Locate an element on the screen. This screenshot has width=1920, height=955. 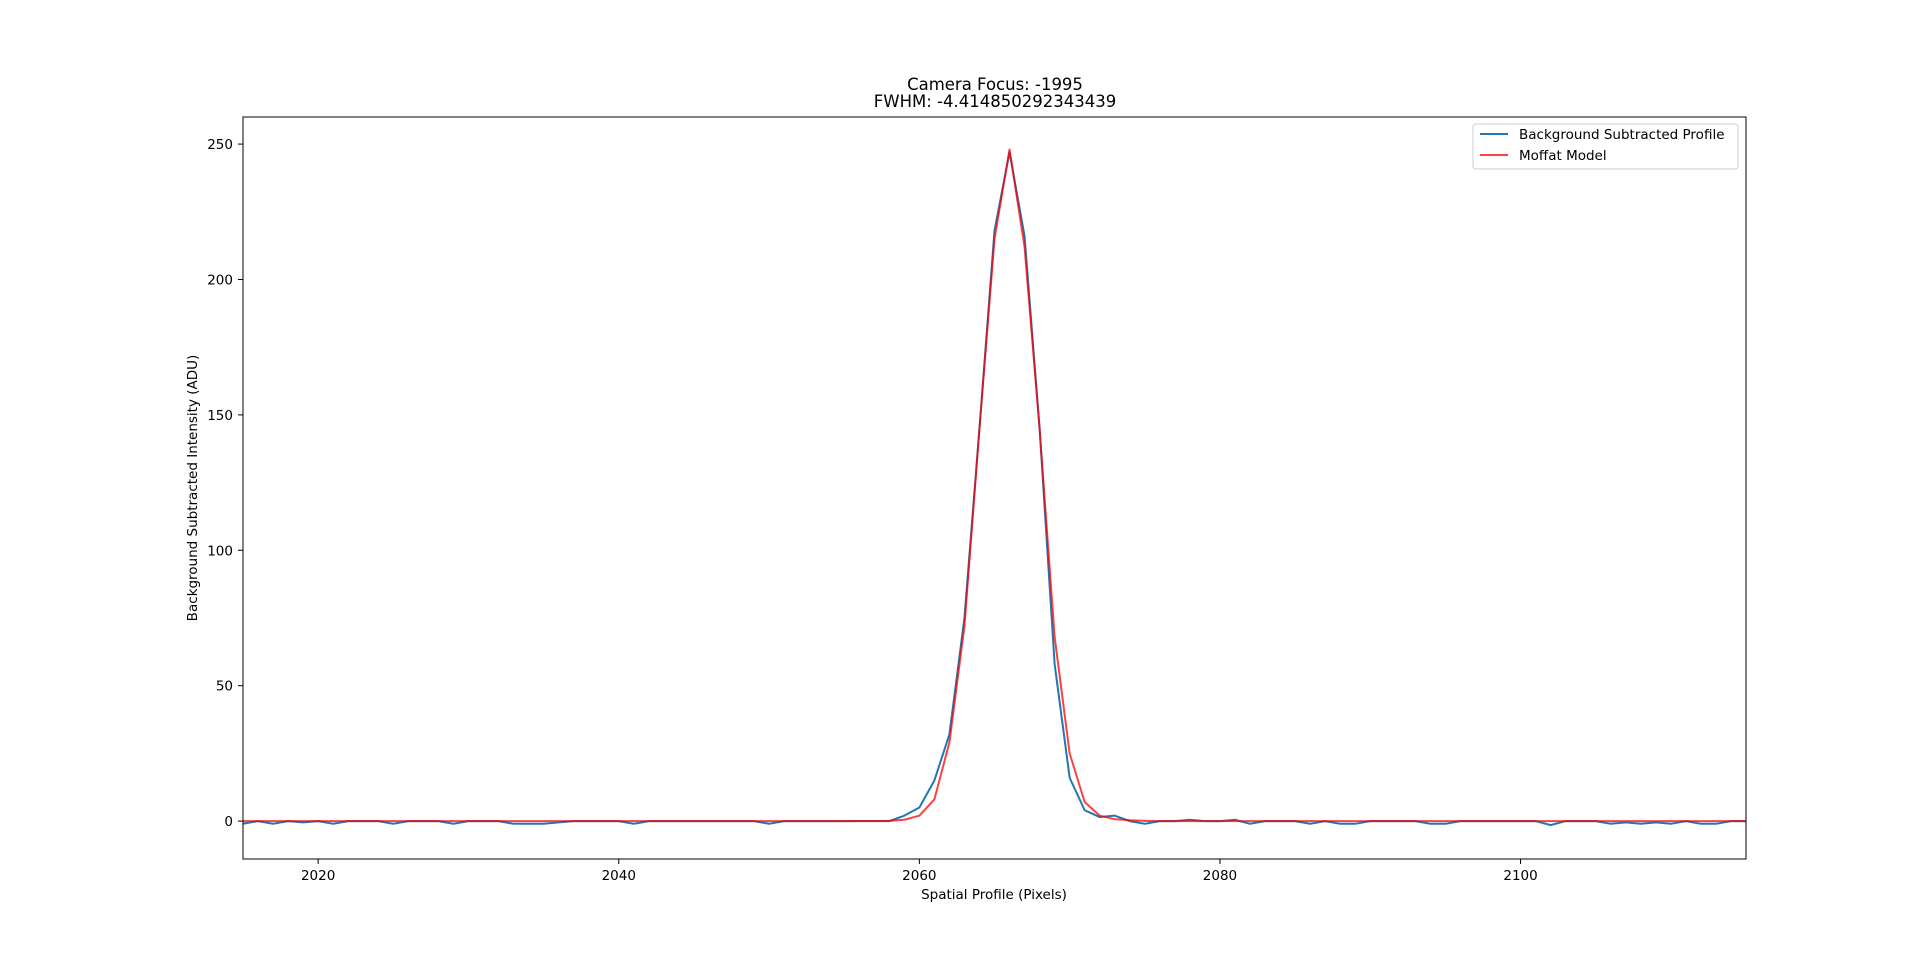
chart-title-line2: FWHM: -4.414850292343439 is located at coordinates (995, 101).